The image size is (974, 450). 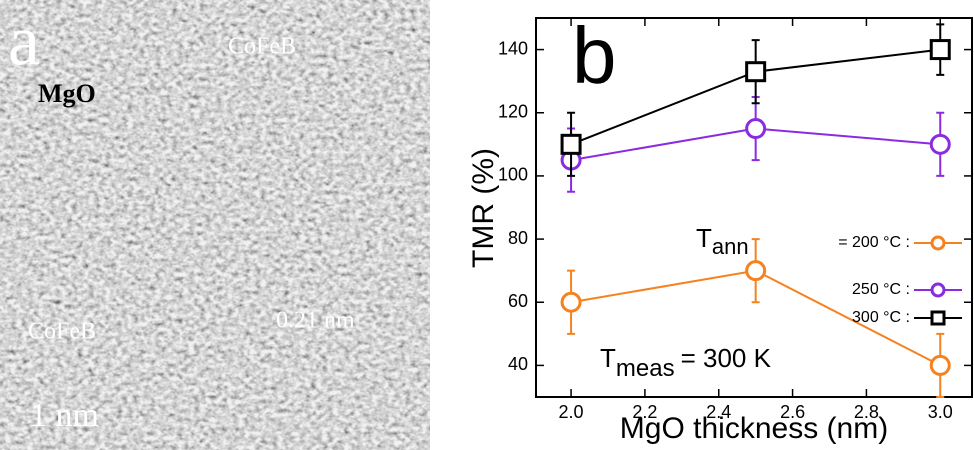 I want to click on y-tick-label: 120, so click(x=513, y=112).